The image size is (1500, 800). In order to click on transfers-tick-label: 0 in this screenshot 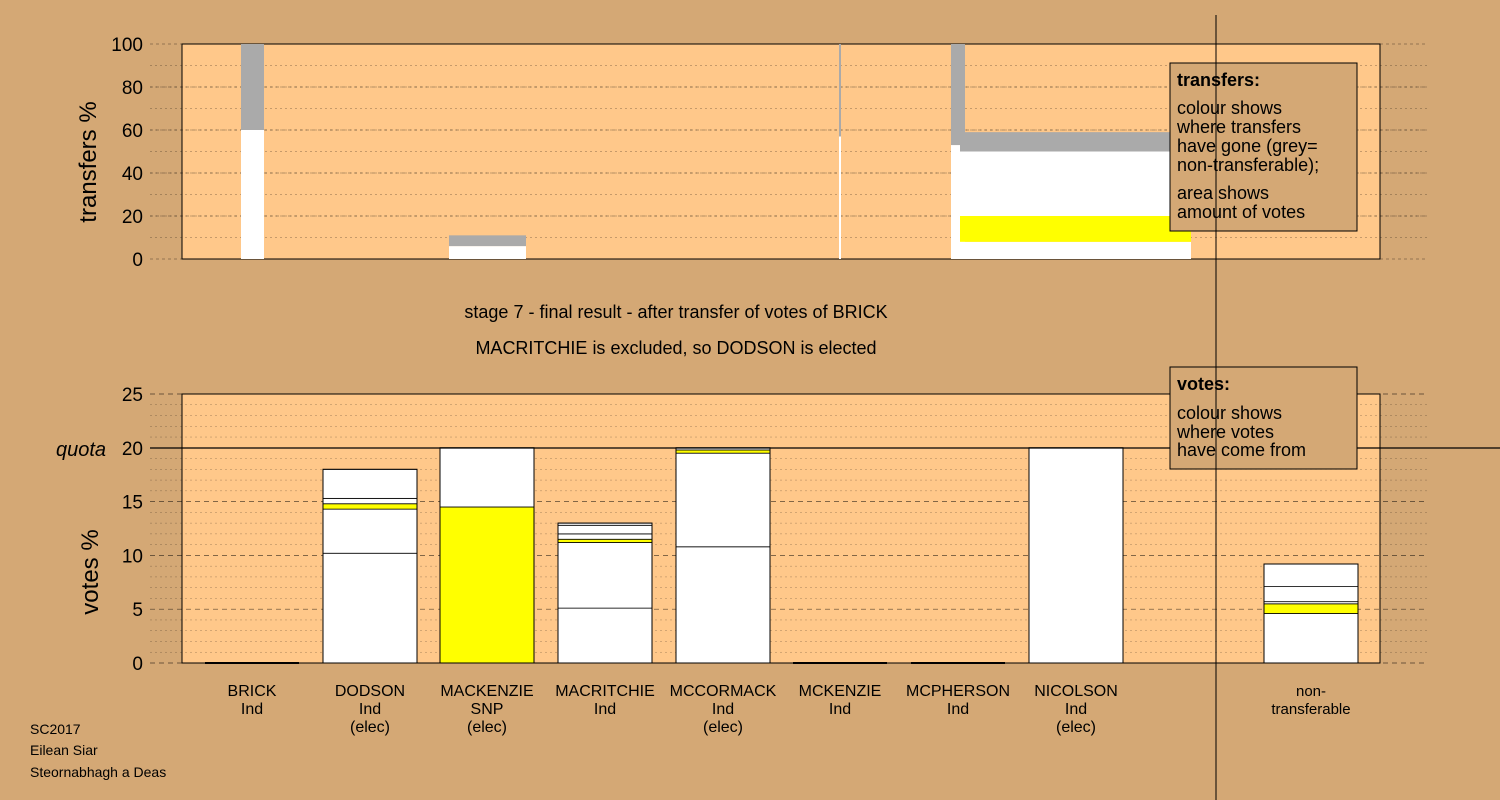, I will do `click(137, 260)`.